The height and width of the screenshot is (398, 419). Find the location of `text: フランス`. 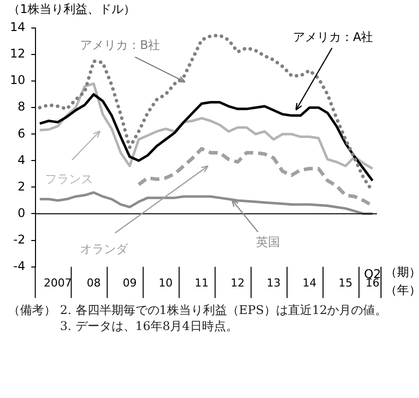

text: フランス is located at coordinates (69, 179).